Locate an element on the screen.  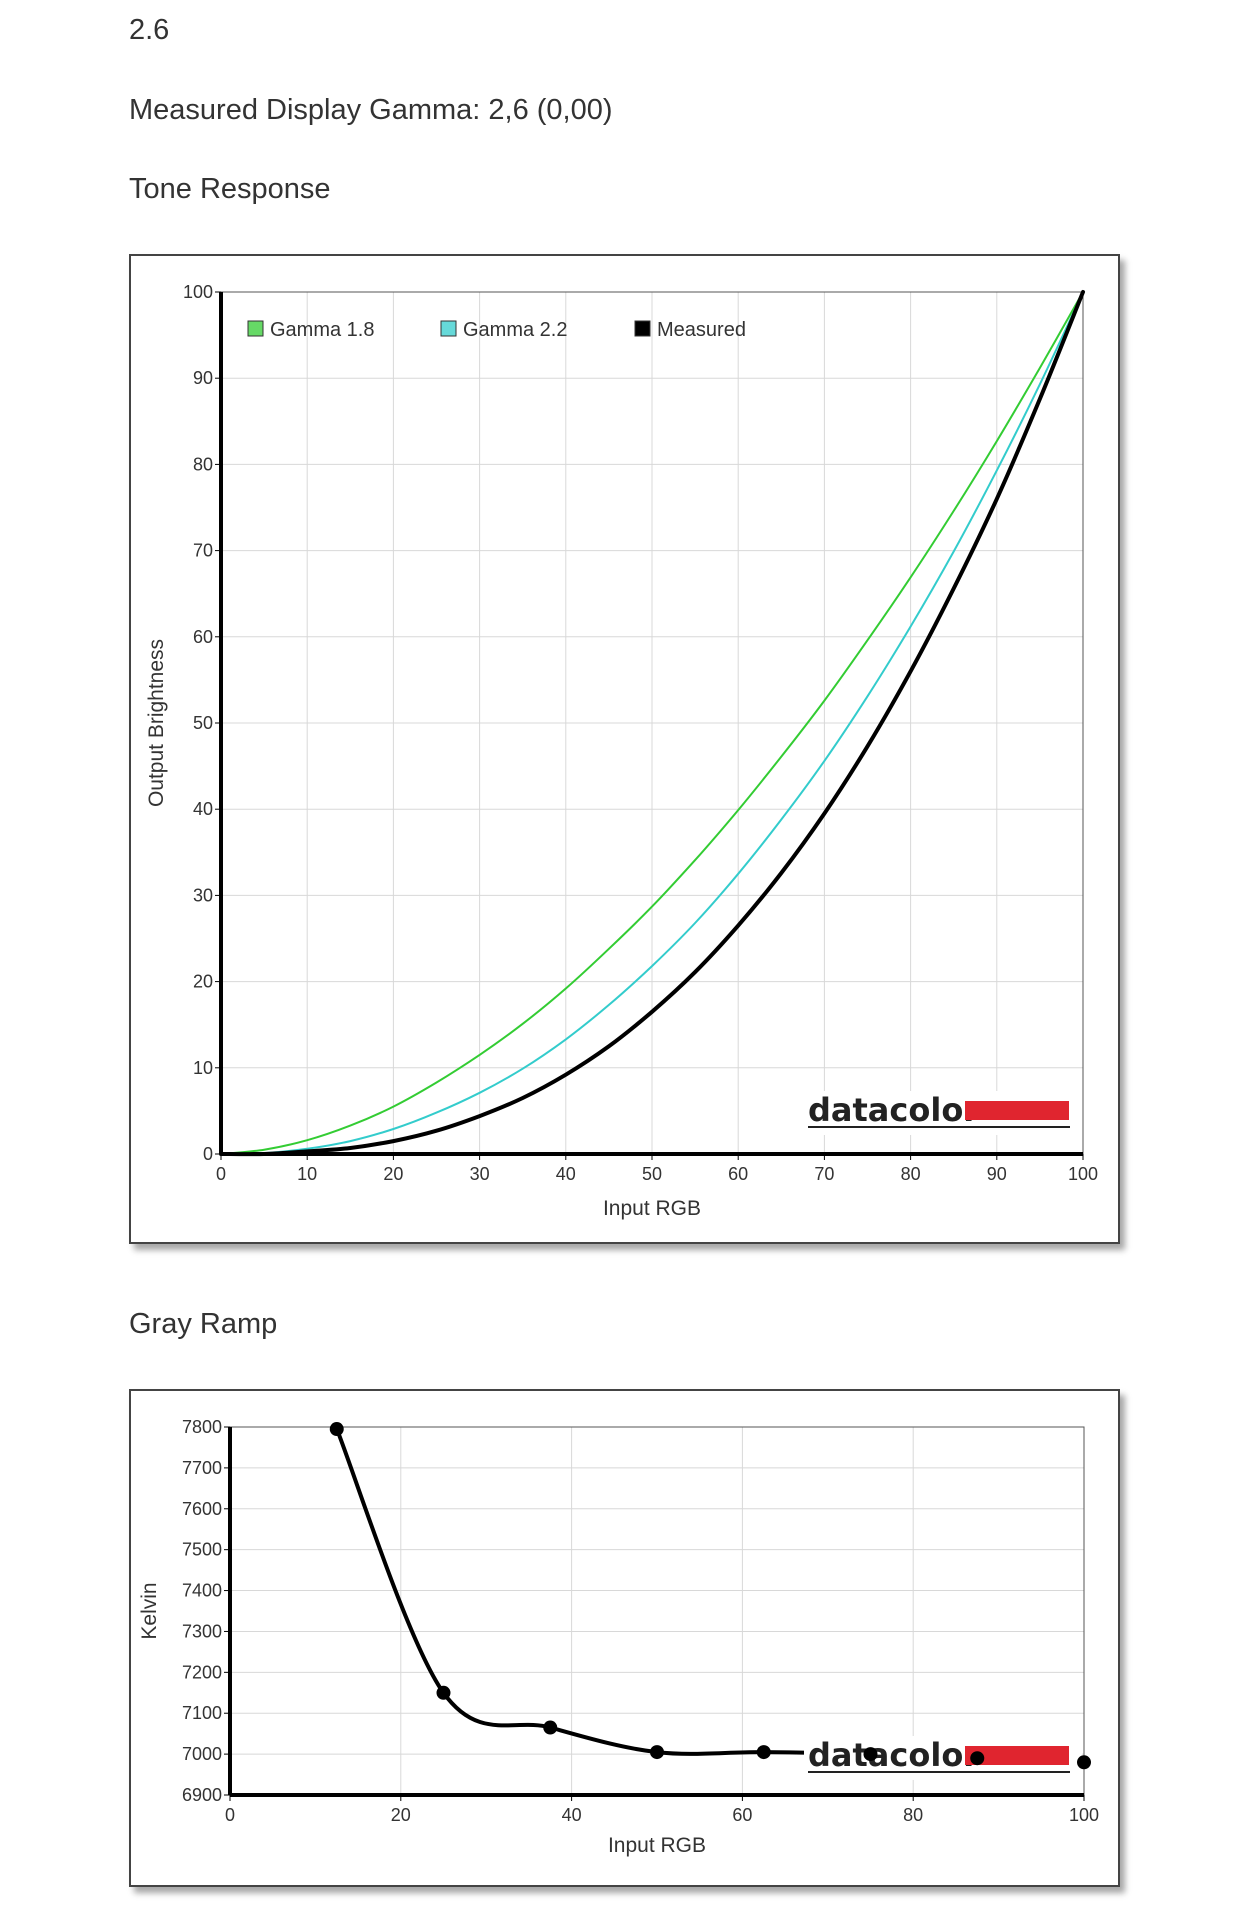
gamma-value-heading: 2.6 is located at coordinates (149, 30).